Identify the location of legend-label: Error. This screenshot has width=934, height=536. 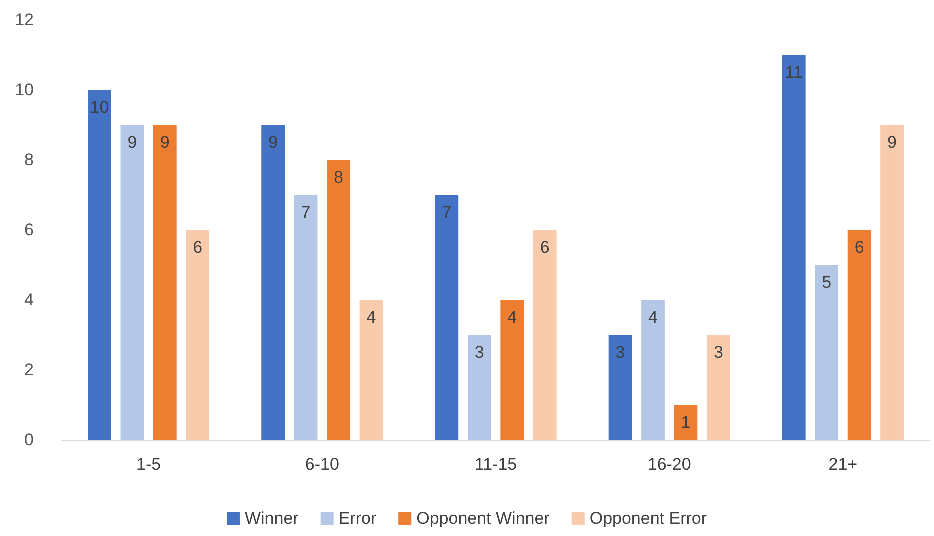
(357, 518).